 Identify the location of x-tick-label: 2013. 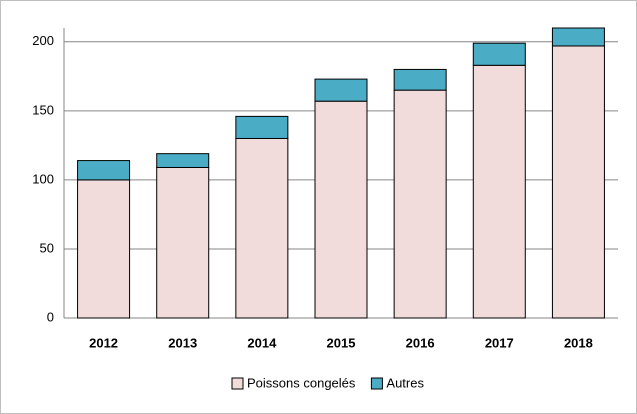
(182, 342).